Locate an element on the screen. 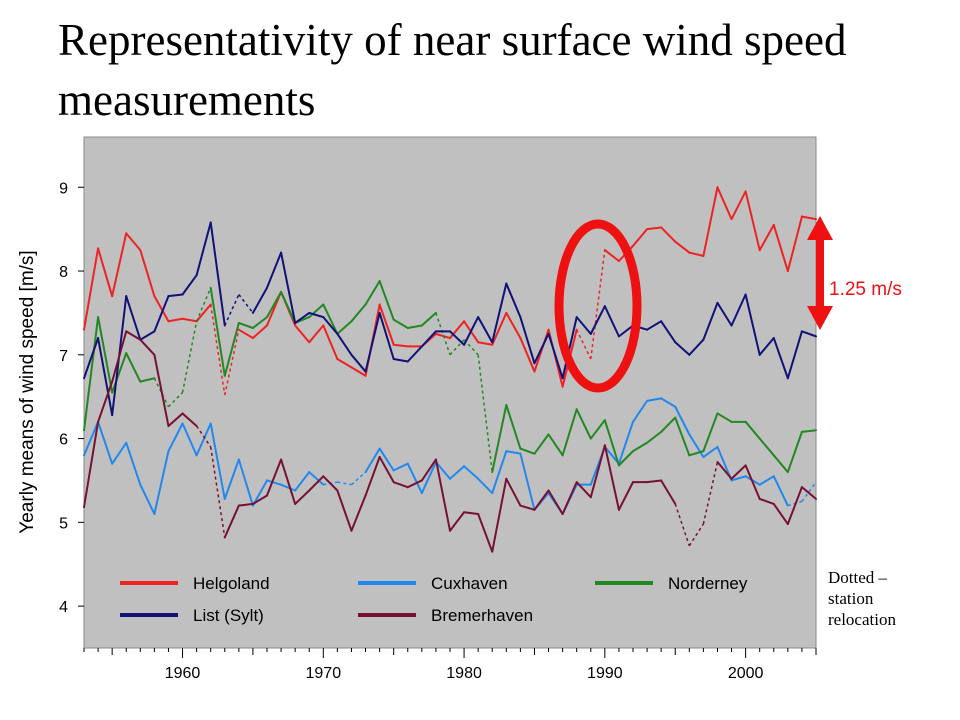  relocation-note: Dotted – station relocation is located at coordinates (888, 598).